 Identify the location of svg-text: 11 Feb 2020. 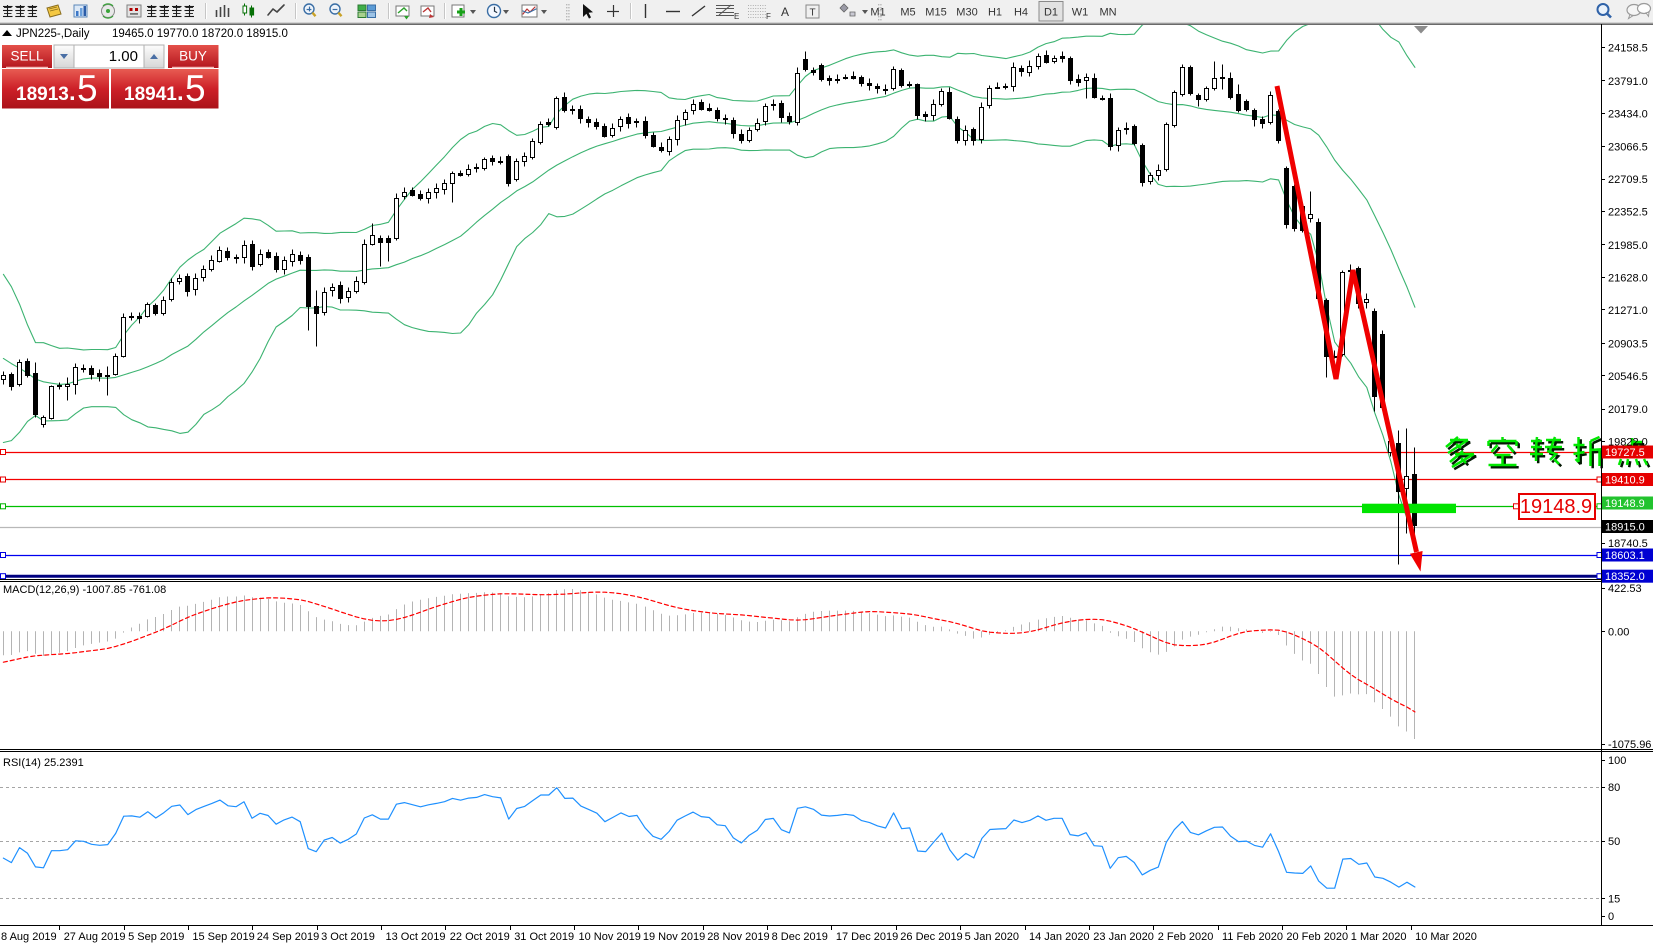
(1252, 937).